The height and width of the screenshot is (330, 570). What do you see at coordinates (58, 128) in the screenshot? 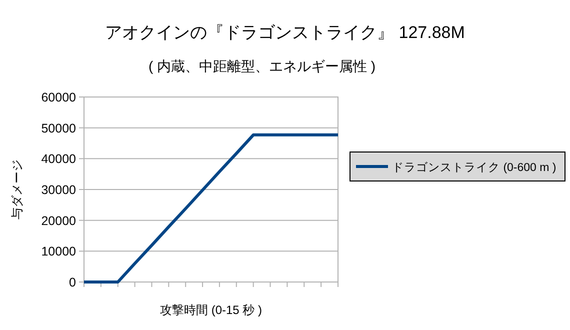
I see `y-tick-label: 50000` at bounding box center [58, 128].